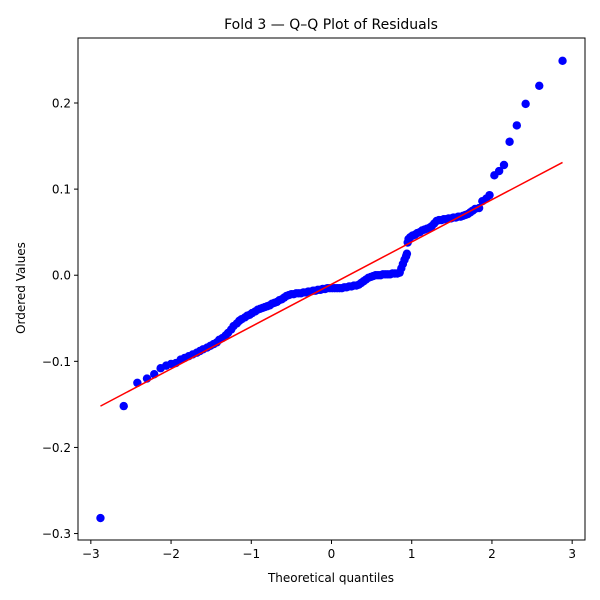 This screenshot has height=600, width=600. I want to click on x-tick-label: 0, so click(332, 554).